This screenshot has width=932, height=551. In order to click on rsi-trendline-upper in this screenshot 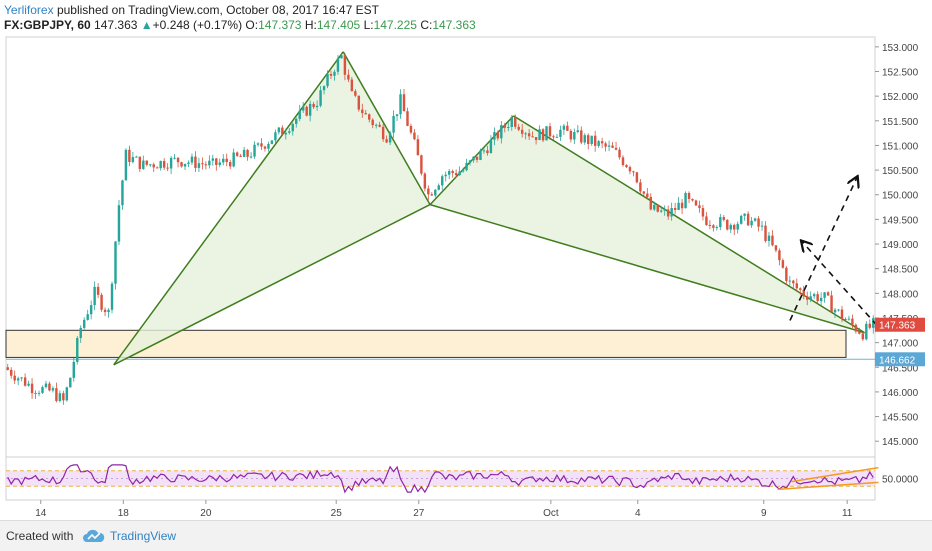, I will do `click(835, 474)`.